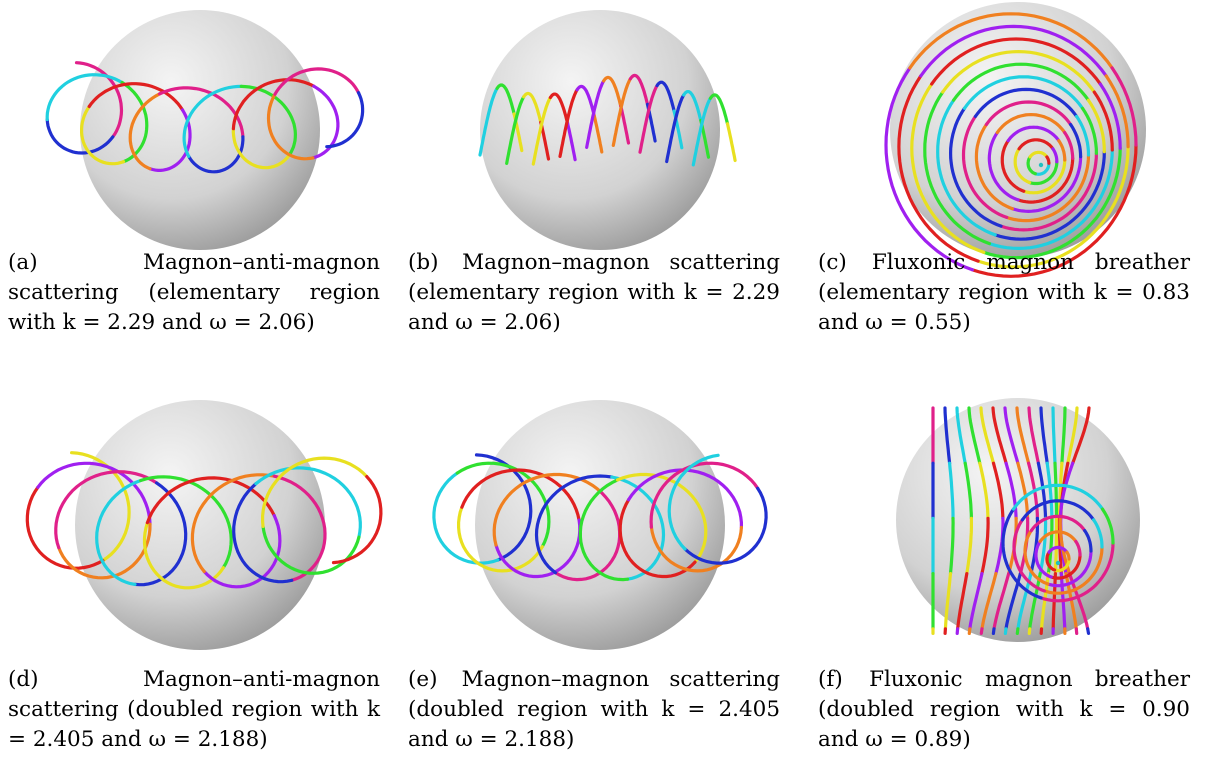 The height and width of the screenshot is (761, 1221). I want to click on sphere-plot-c, so click(1018, 139).